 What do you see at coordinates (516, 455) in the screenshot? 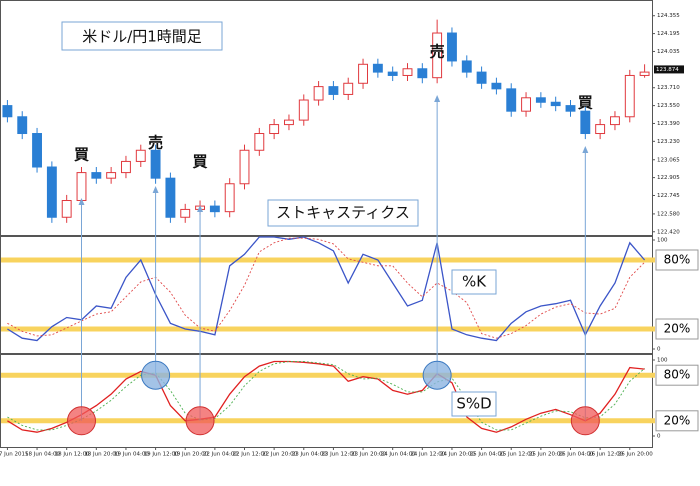
I see `x-tick-label: 25 Jun 12:00` at bounding box center [516, 455].